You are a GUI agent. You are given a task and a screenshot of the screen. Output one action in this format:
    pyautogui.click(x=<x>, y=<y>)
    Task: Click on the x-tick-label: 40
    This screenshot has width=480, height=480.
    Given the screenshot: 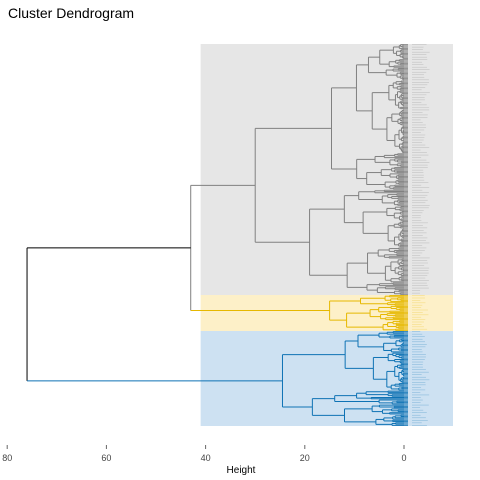 What is the action you would take?
    pyautogui.click(x=206, y=458)
    